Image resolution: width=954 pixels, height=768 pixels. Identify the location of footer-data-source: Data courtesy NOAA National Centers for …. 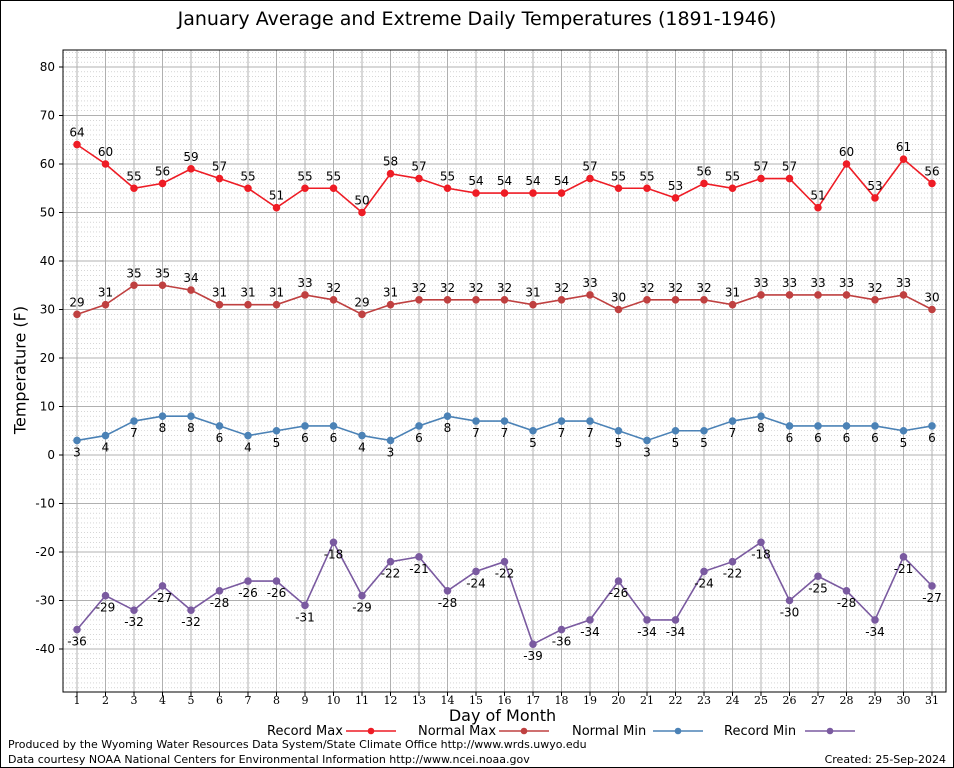
(269, 759).